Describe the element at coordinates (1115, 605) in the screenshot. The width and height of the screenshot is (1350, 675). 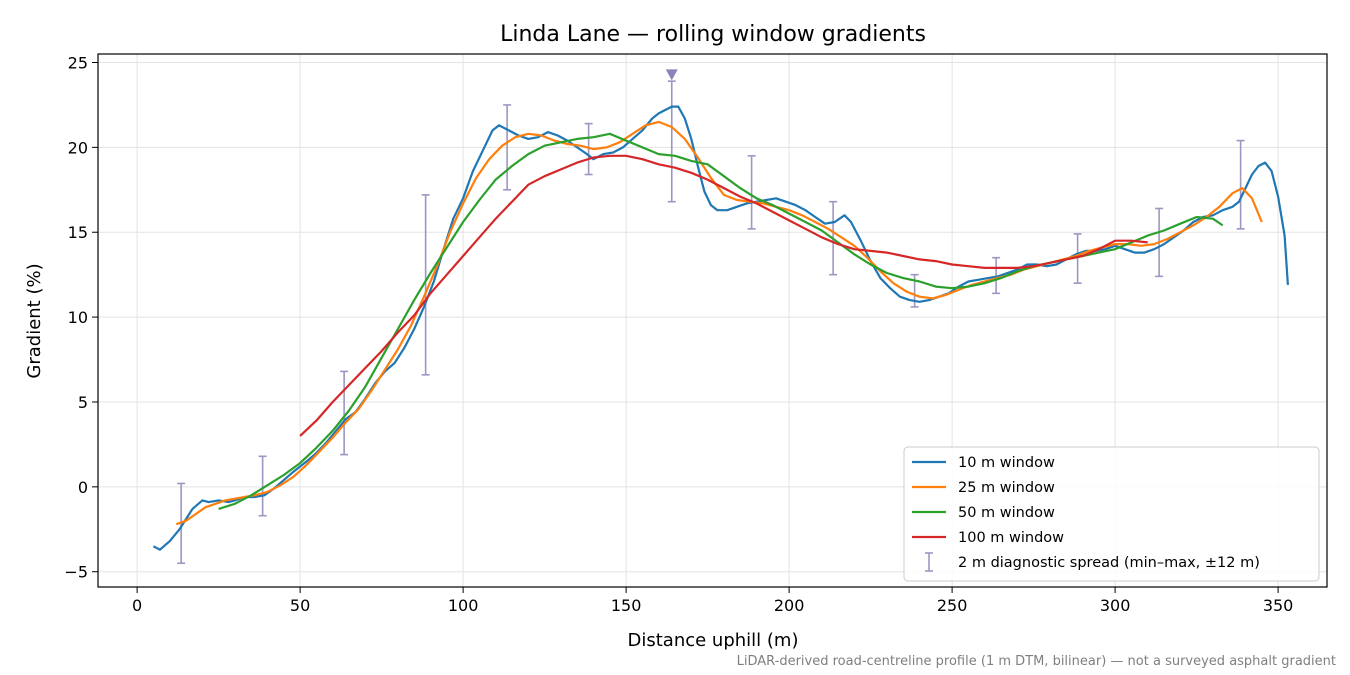
I see `x-tick-label: 300` at that location.